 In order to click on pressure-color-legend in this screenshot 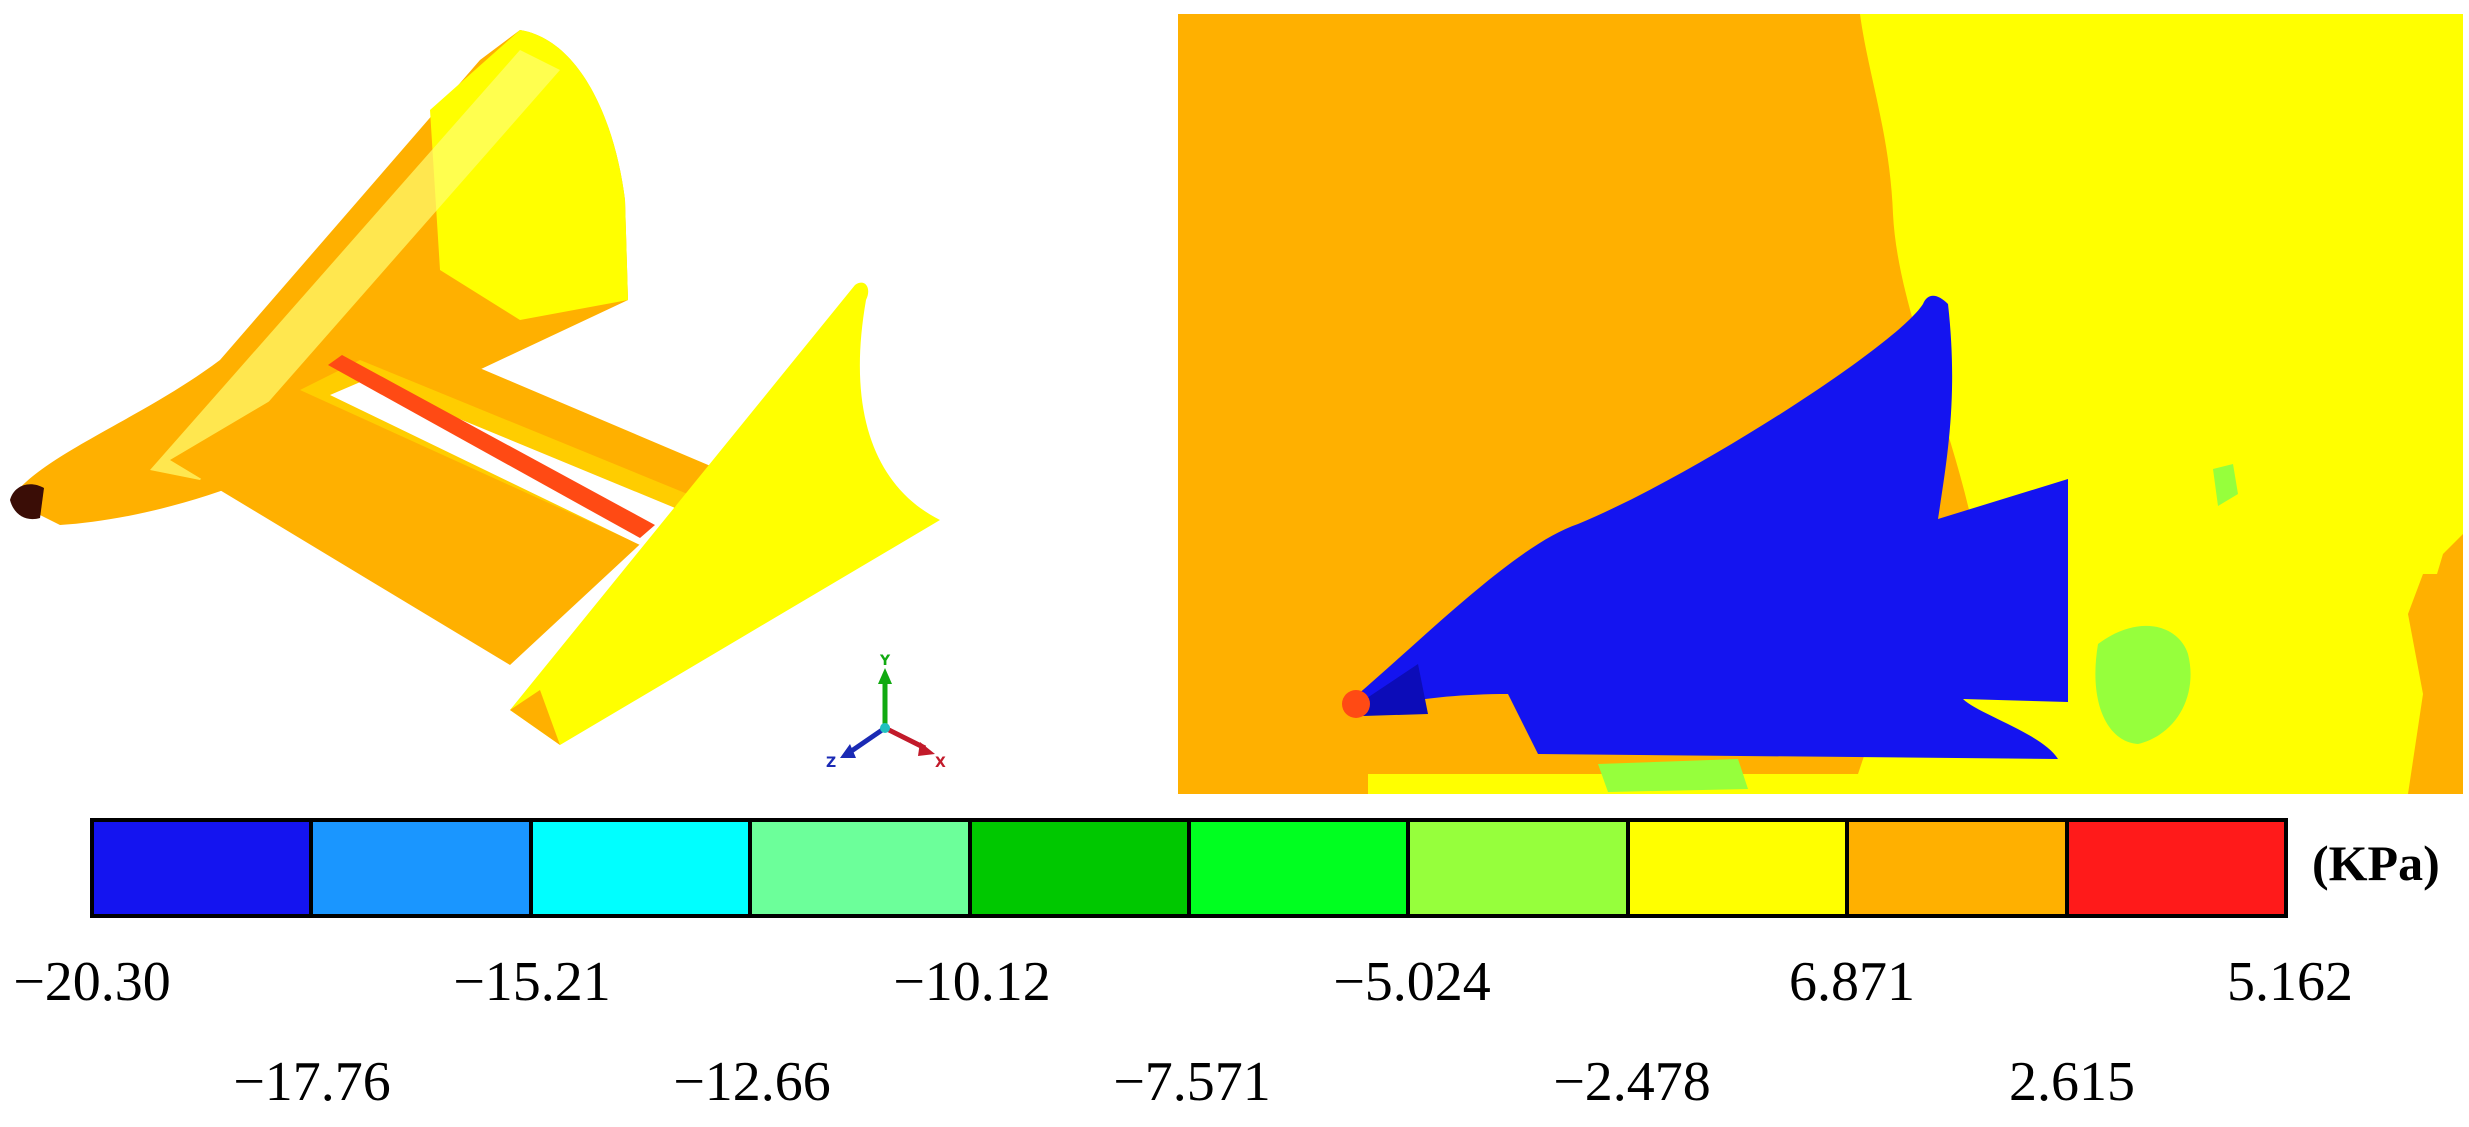, I will do `click(1189, 868)`.